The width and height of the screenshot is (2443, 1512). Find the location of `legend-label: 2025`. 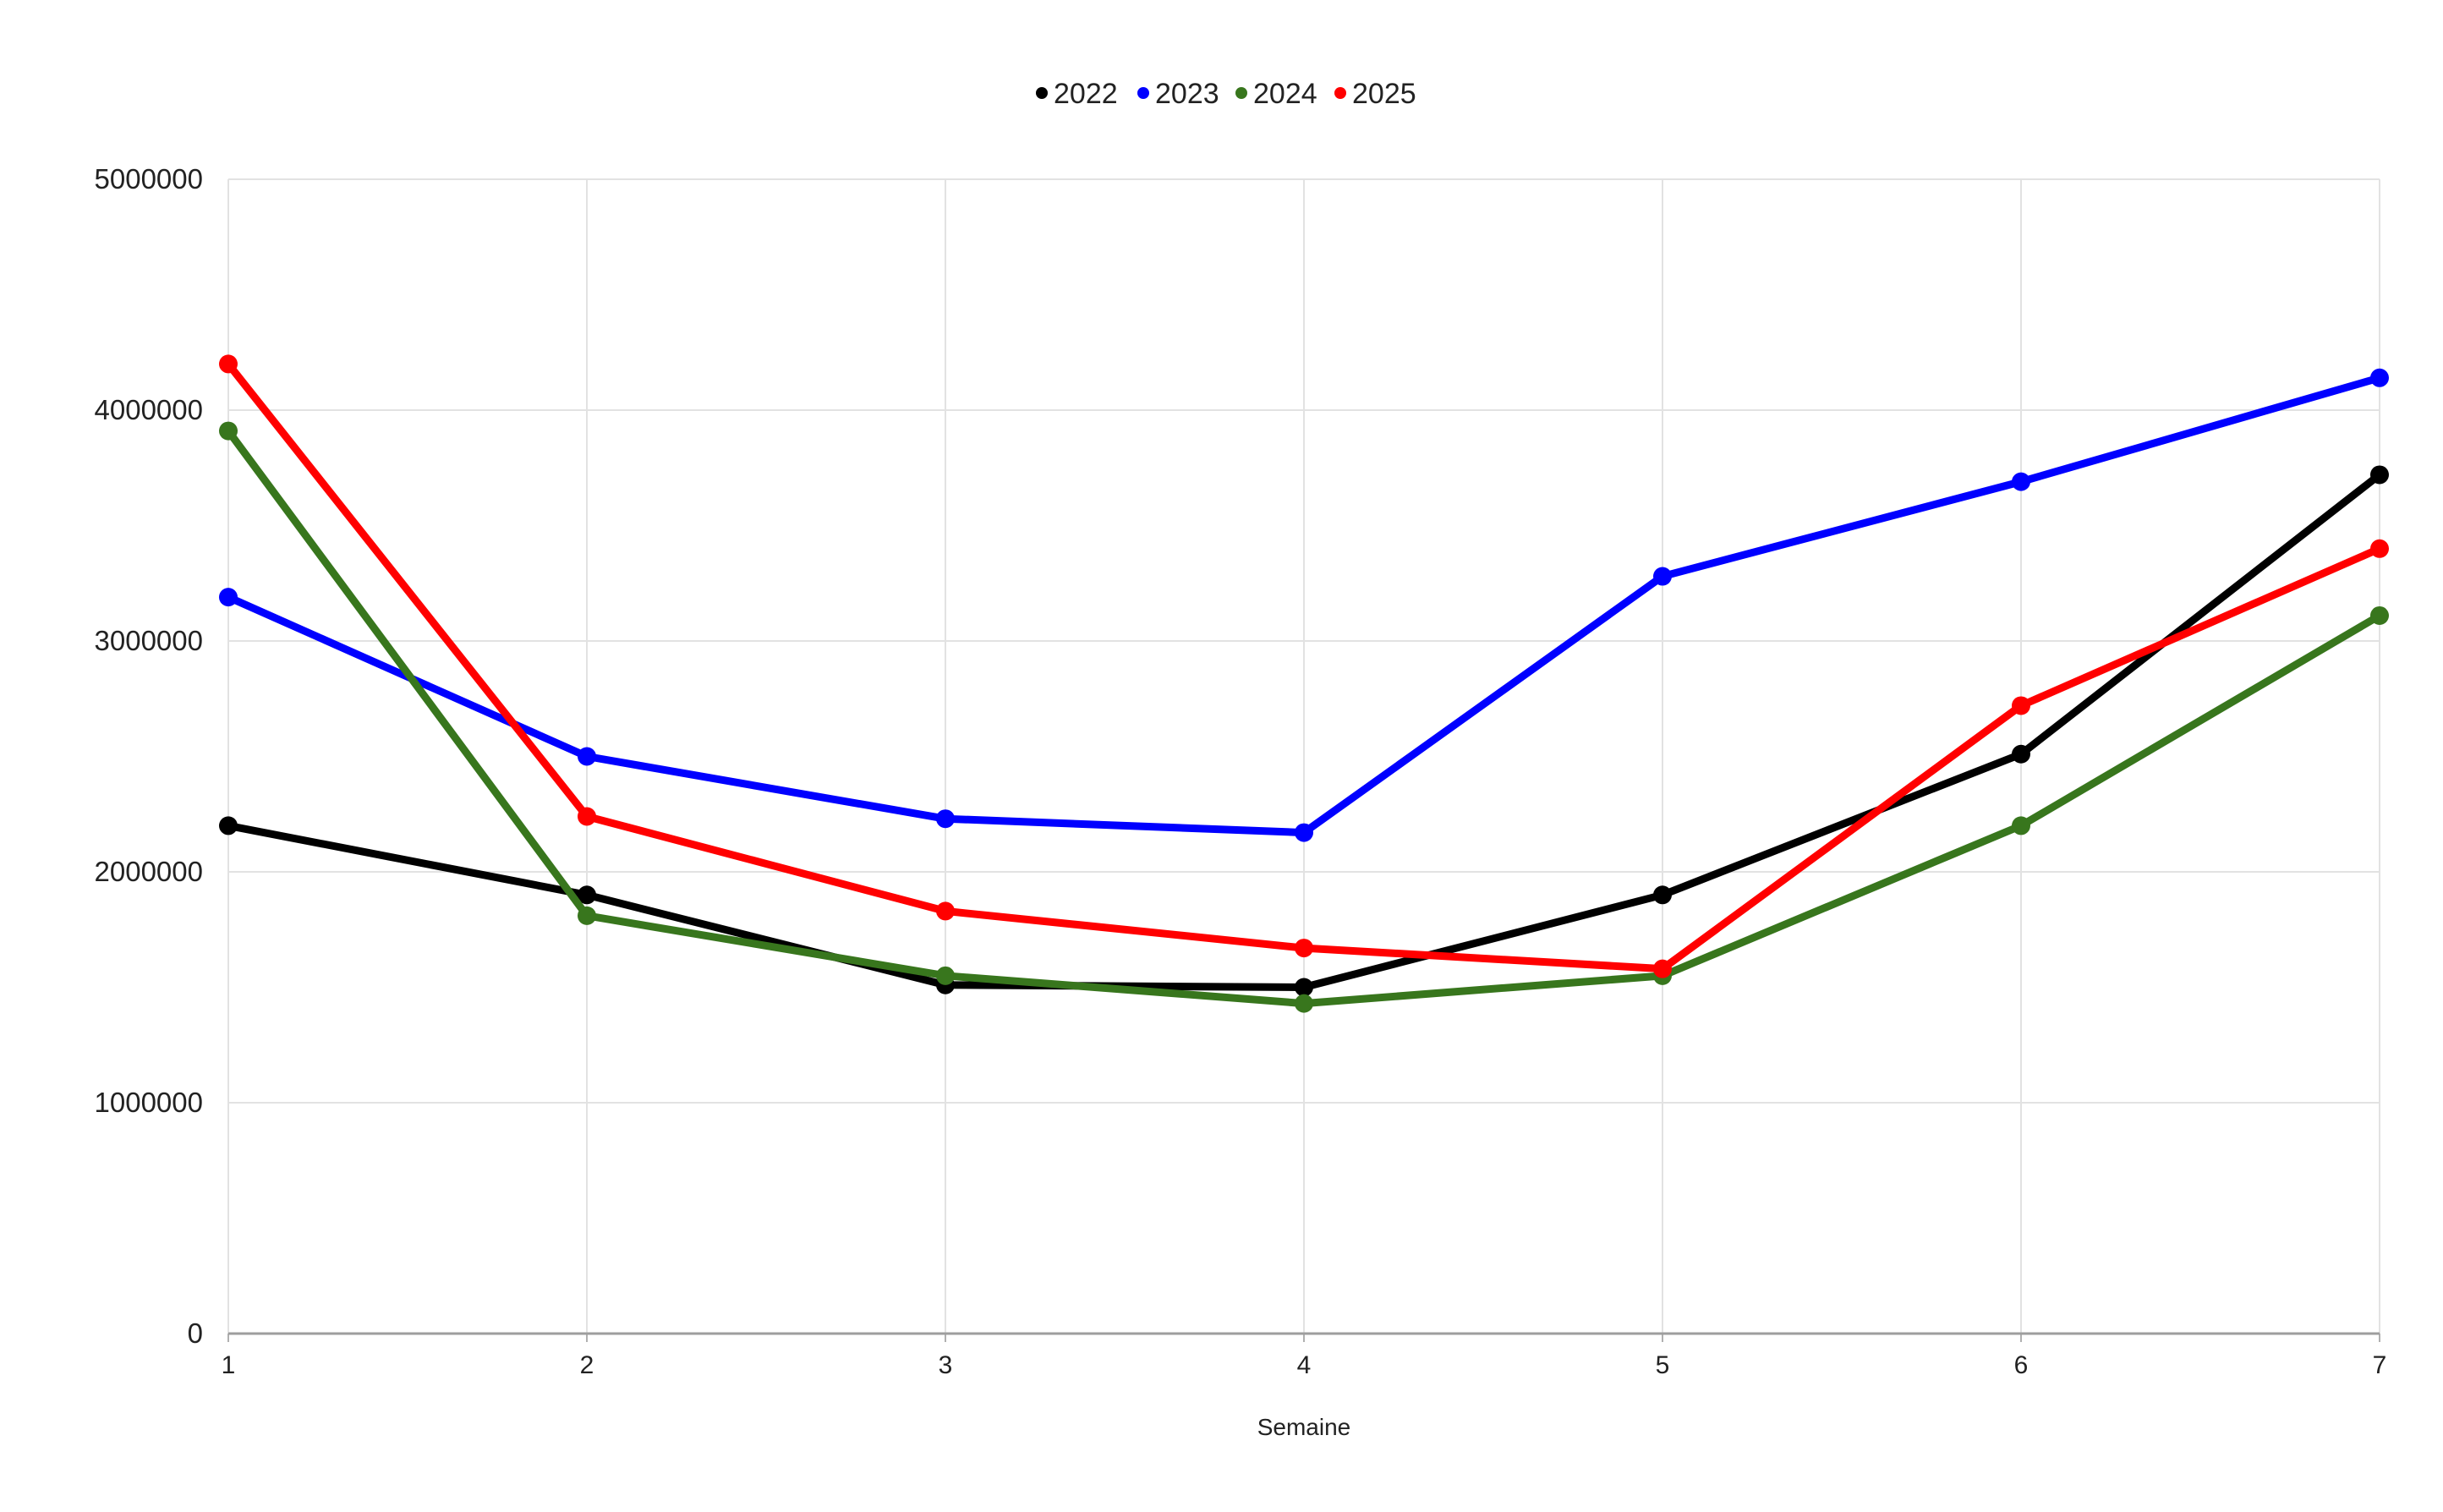

legend-label: 2025 is located at coordinates (1384, 94).